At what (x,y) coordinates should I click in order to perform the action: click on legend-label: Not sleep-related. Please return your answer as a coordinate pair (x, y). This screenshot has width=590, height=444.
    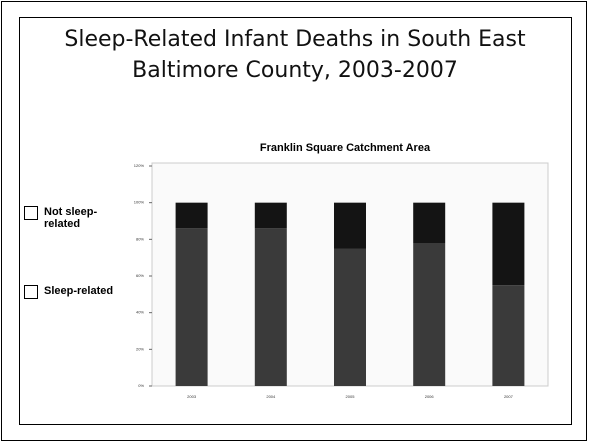
    Looking at the image, I should click on (71, 218).